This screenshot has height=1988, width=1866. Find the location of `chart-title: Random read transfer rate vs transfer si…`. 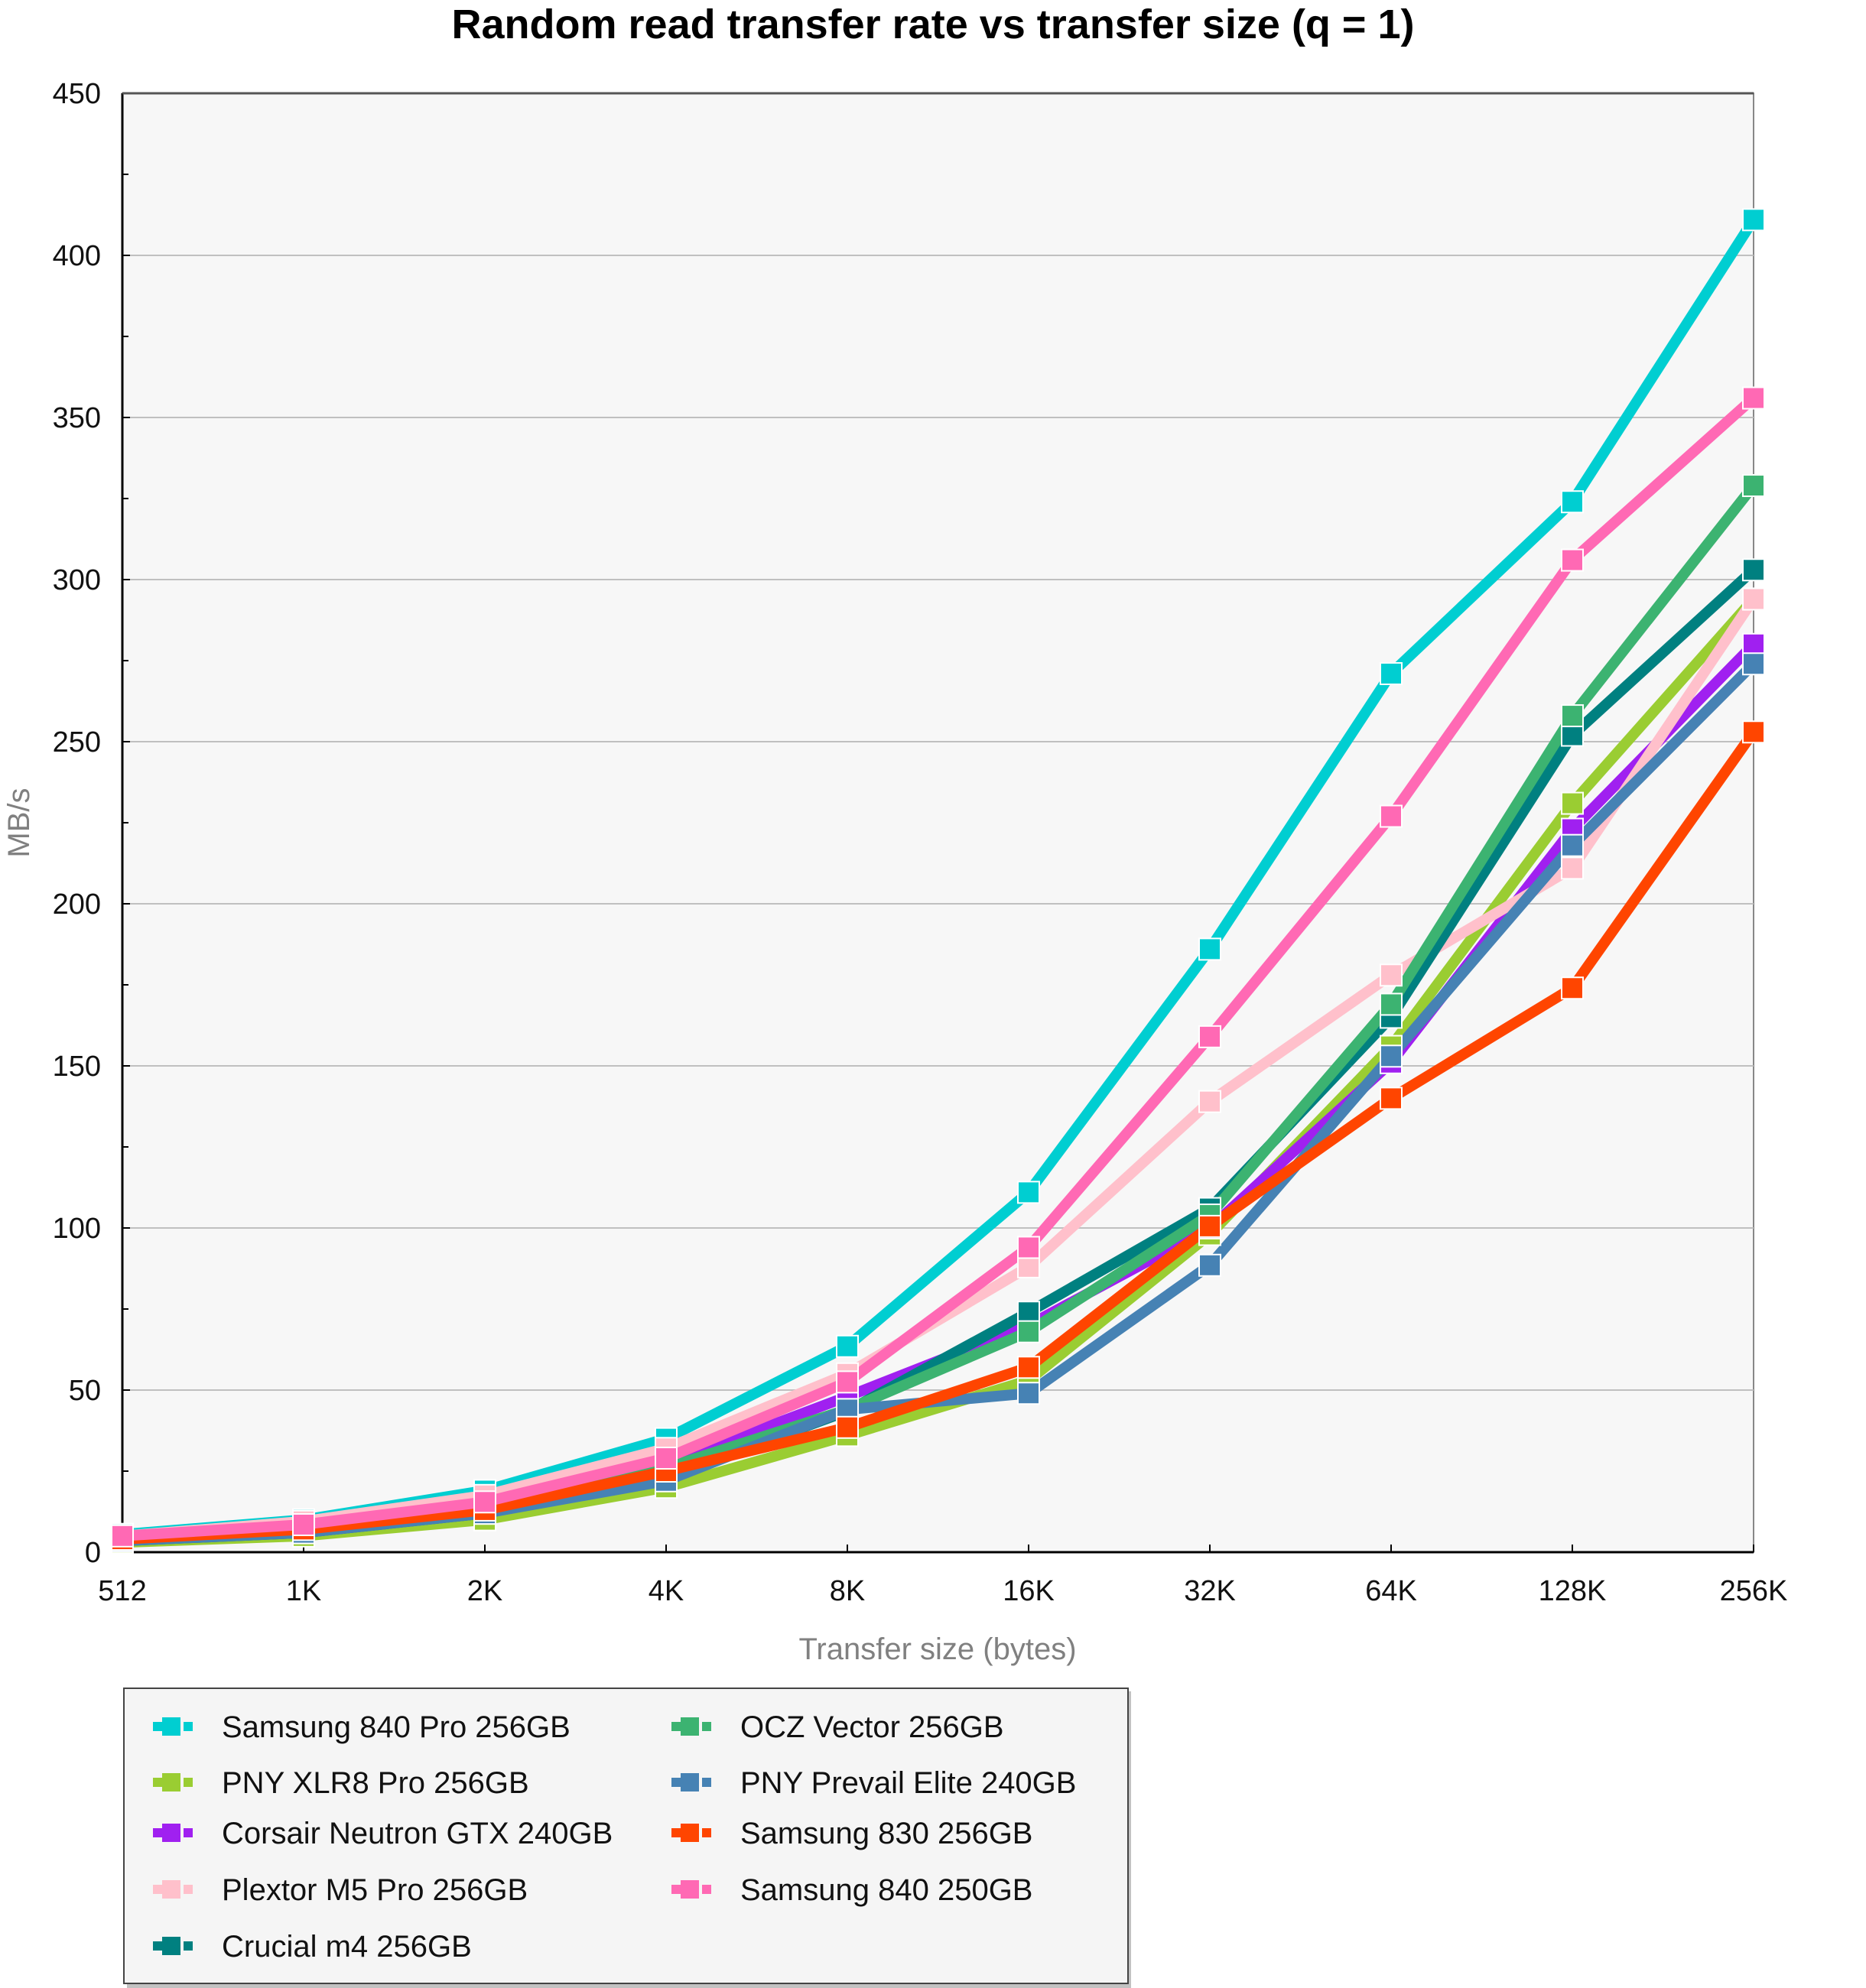

chart-title: Random read transfer rate vs transfer si… is located at coordinates (933, 24).